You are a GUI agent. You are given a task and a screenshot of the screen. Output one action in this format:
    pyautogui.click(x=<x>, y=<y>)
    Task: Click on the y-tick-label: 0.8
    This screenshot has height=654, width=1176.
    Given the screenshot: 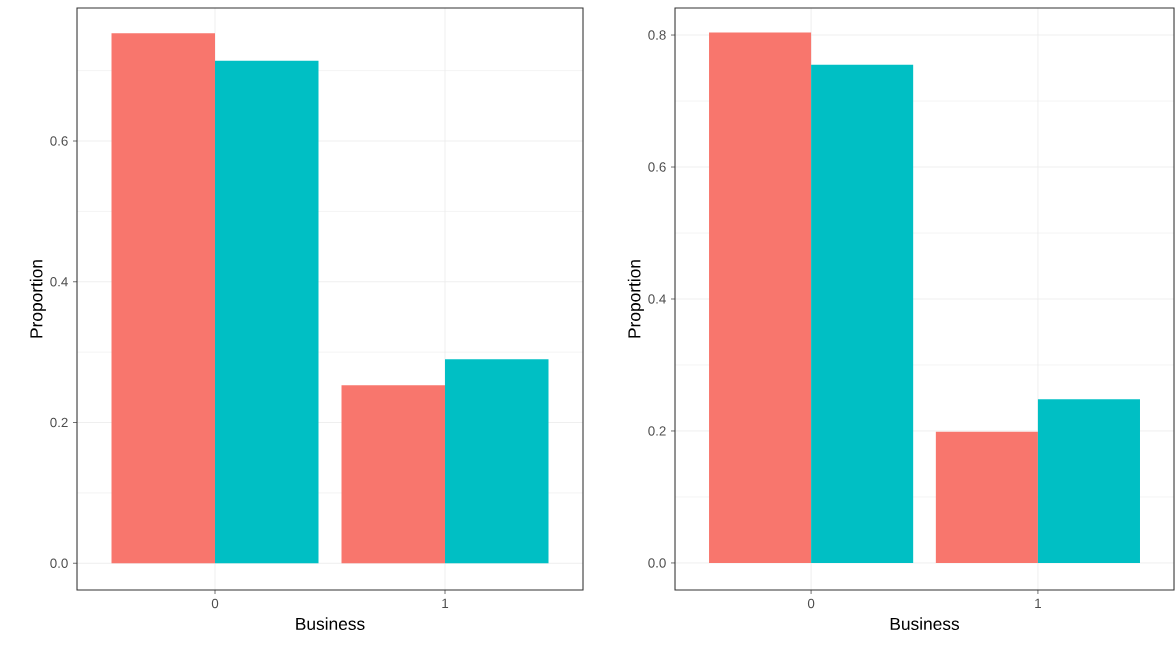 What is the action you would take?
    pyautogui.click(x=657, y=35)
    